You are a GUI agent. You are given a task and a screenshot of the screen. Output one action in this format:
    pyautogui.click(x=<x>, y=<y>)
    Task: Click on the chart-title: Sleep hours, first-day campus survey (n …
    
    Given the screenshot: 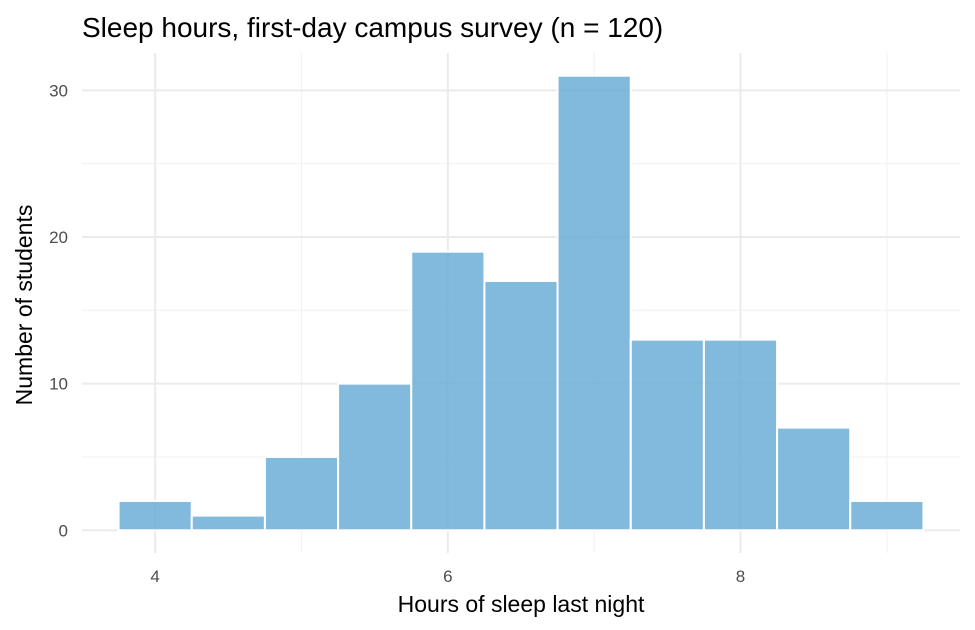 What is the action you would take?
    pyautogui.click(x=372, y=27)
    